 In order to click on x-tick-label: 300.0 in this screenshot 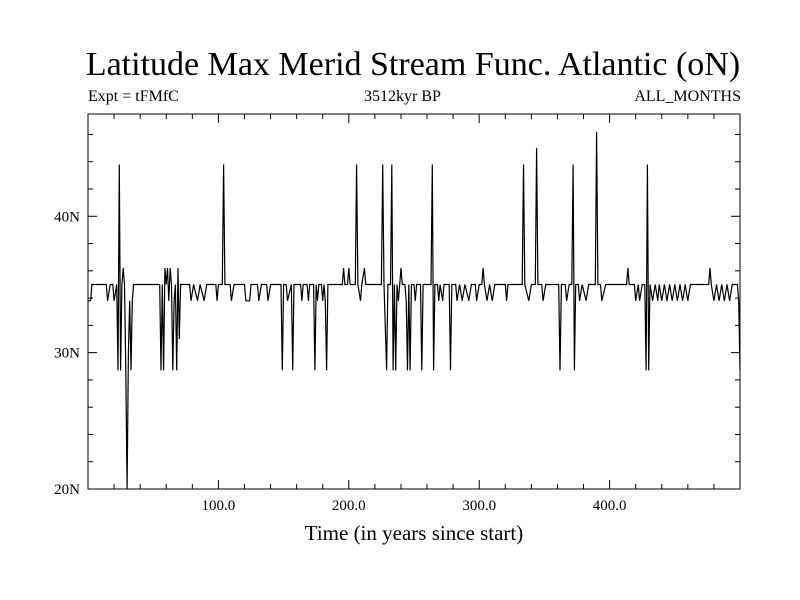, I will do `click(479, 506)`.